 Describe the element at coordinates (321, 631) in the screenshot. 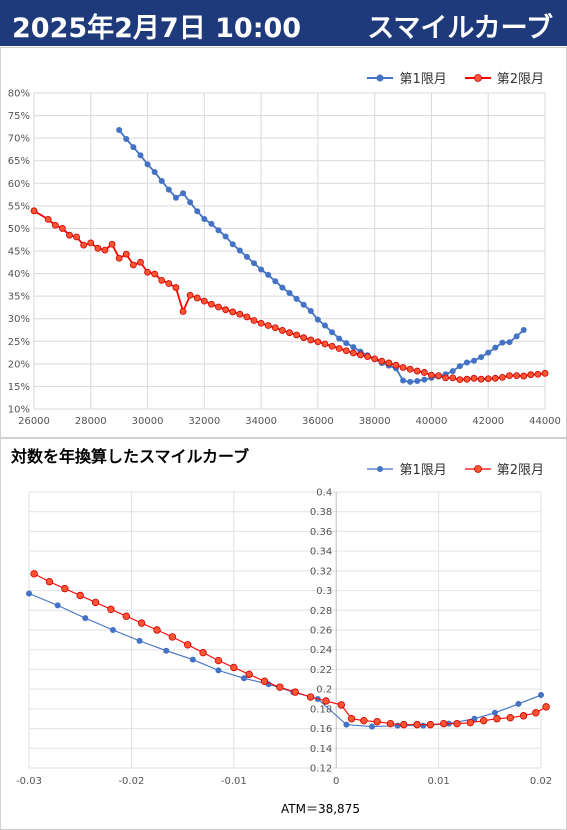

I see `y-tick-label: 0.26` at that location.